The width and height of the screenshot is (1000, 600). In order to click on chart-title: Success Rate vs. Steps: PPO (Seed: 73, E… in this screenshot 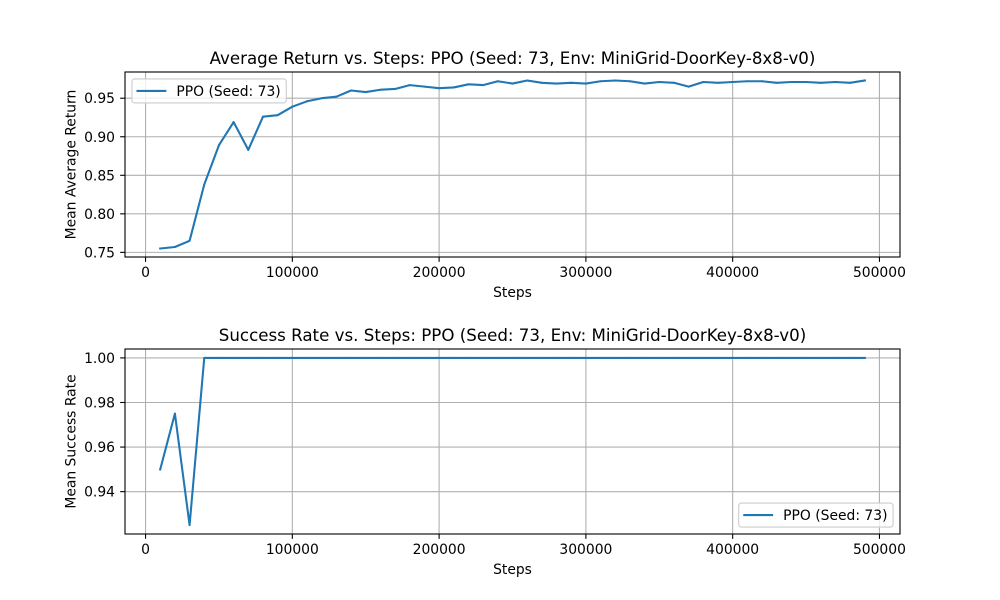, I will do `click(512, 335)`.